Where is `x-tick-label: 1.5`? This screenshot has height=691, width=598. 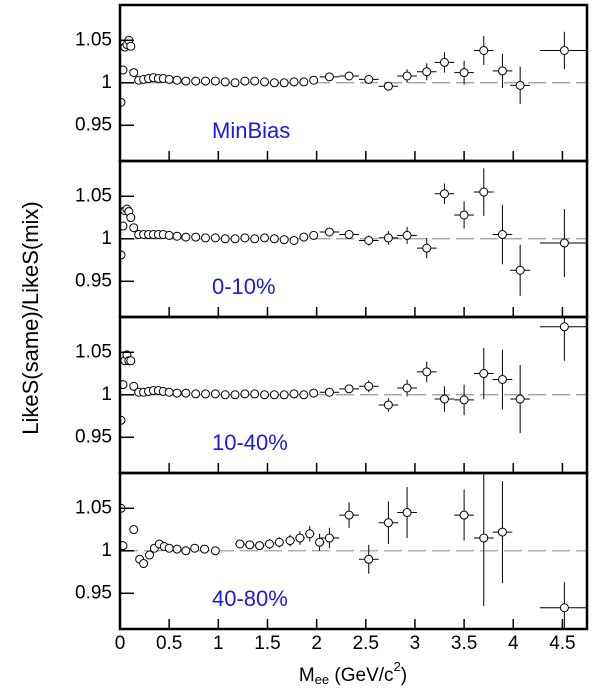 x-tick-label: 1.5 is located at coordinates (267, 643).